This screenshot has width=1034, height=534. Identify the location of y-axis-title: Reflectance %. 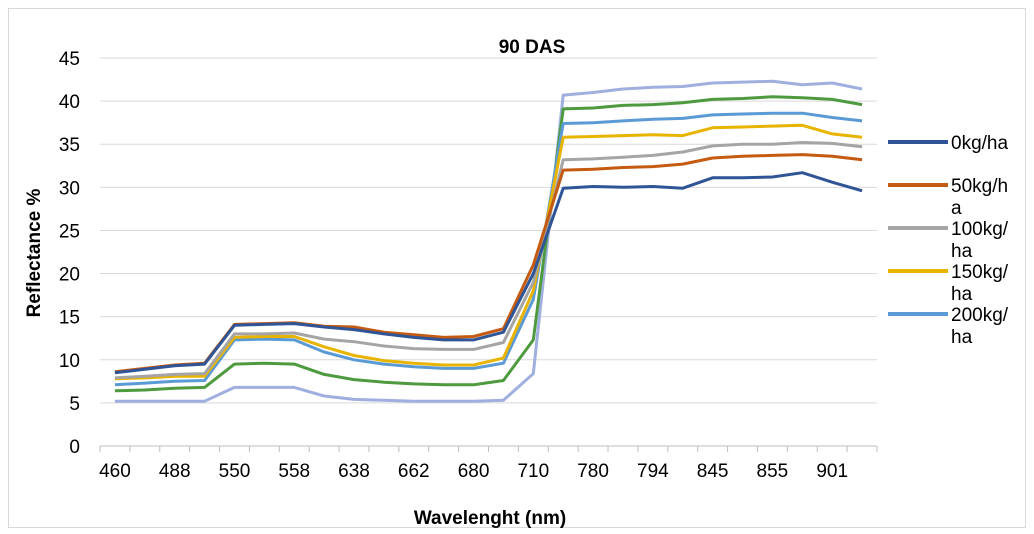
(34, 252).